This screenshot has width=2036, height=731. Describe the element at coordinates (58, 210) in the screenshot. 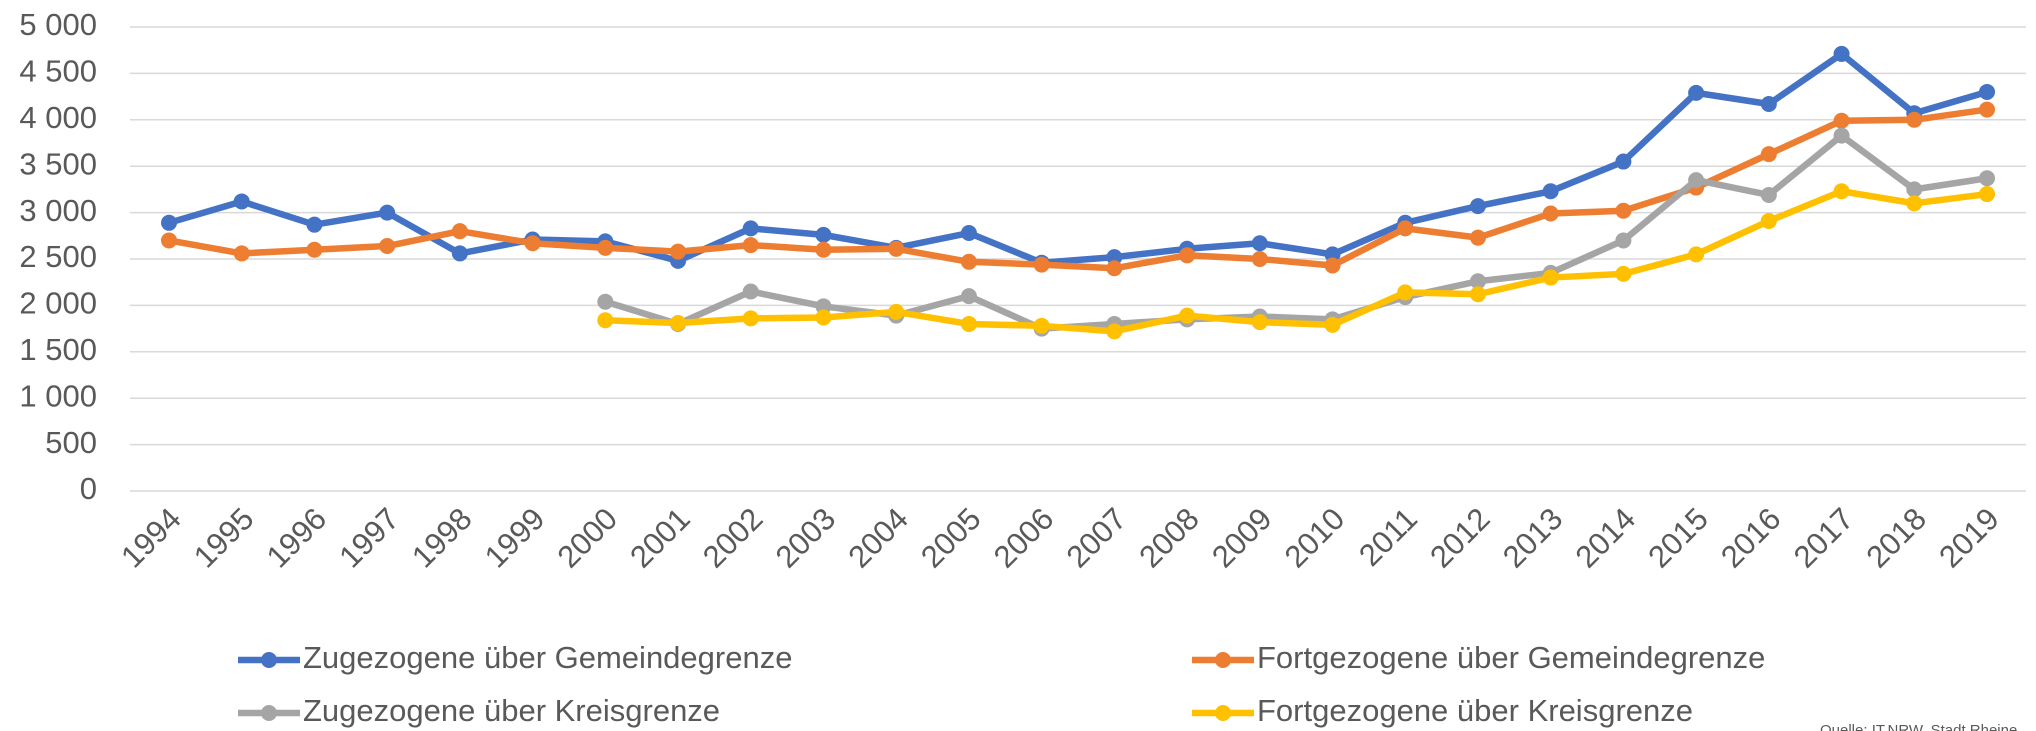

I see `y-tick-label: 3 000` at that location.